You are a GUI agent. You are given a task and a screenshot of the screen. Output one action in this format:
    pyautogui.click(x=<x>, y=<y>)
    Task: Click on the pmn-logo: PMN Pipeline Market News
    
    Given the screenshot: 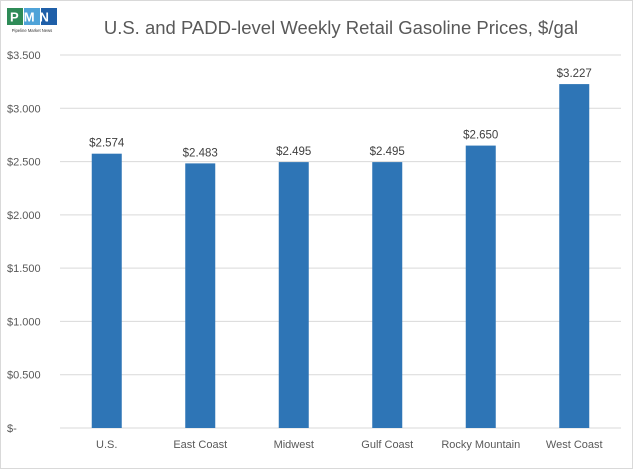 What is the action you would take?
    pyautogui.click(x=32, y=21)
    